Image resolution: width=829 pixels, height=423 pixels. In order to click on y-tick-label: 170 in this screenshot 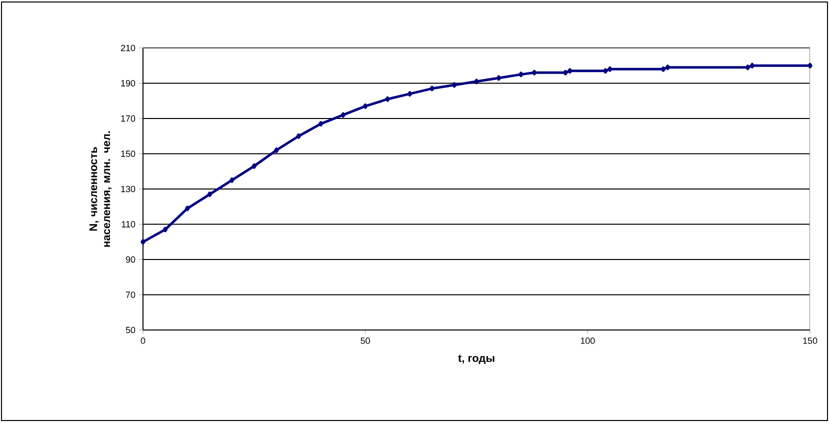, I will do `click(128, 118)`.